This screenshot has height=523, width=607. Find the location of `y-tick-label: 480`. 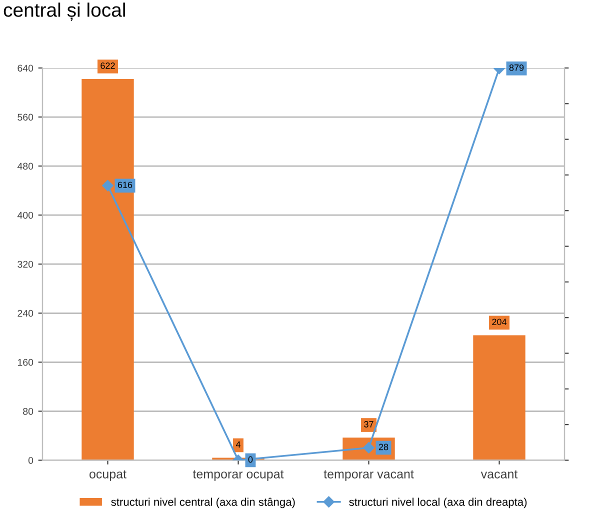

y-tick-label: 480 is located at coordinates (25, 166).